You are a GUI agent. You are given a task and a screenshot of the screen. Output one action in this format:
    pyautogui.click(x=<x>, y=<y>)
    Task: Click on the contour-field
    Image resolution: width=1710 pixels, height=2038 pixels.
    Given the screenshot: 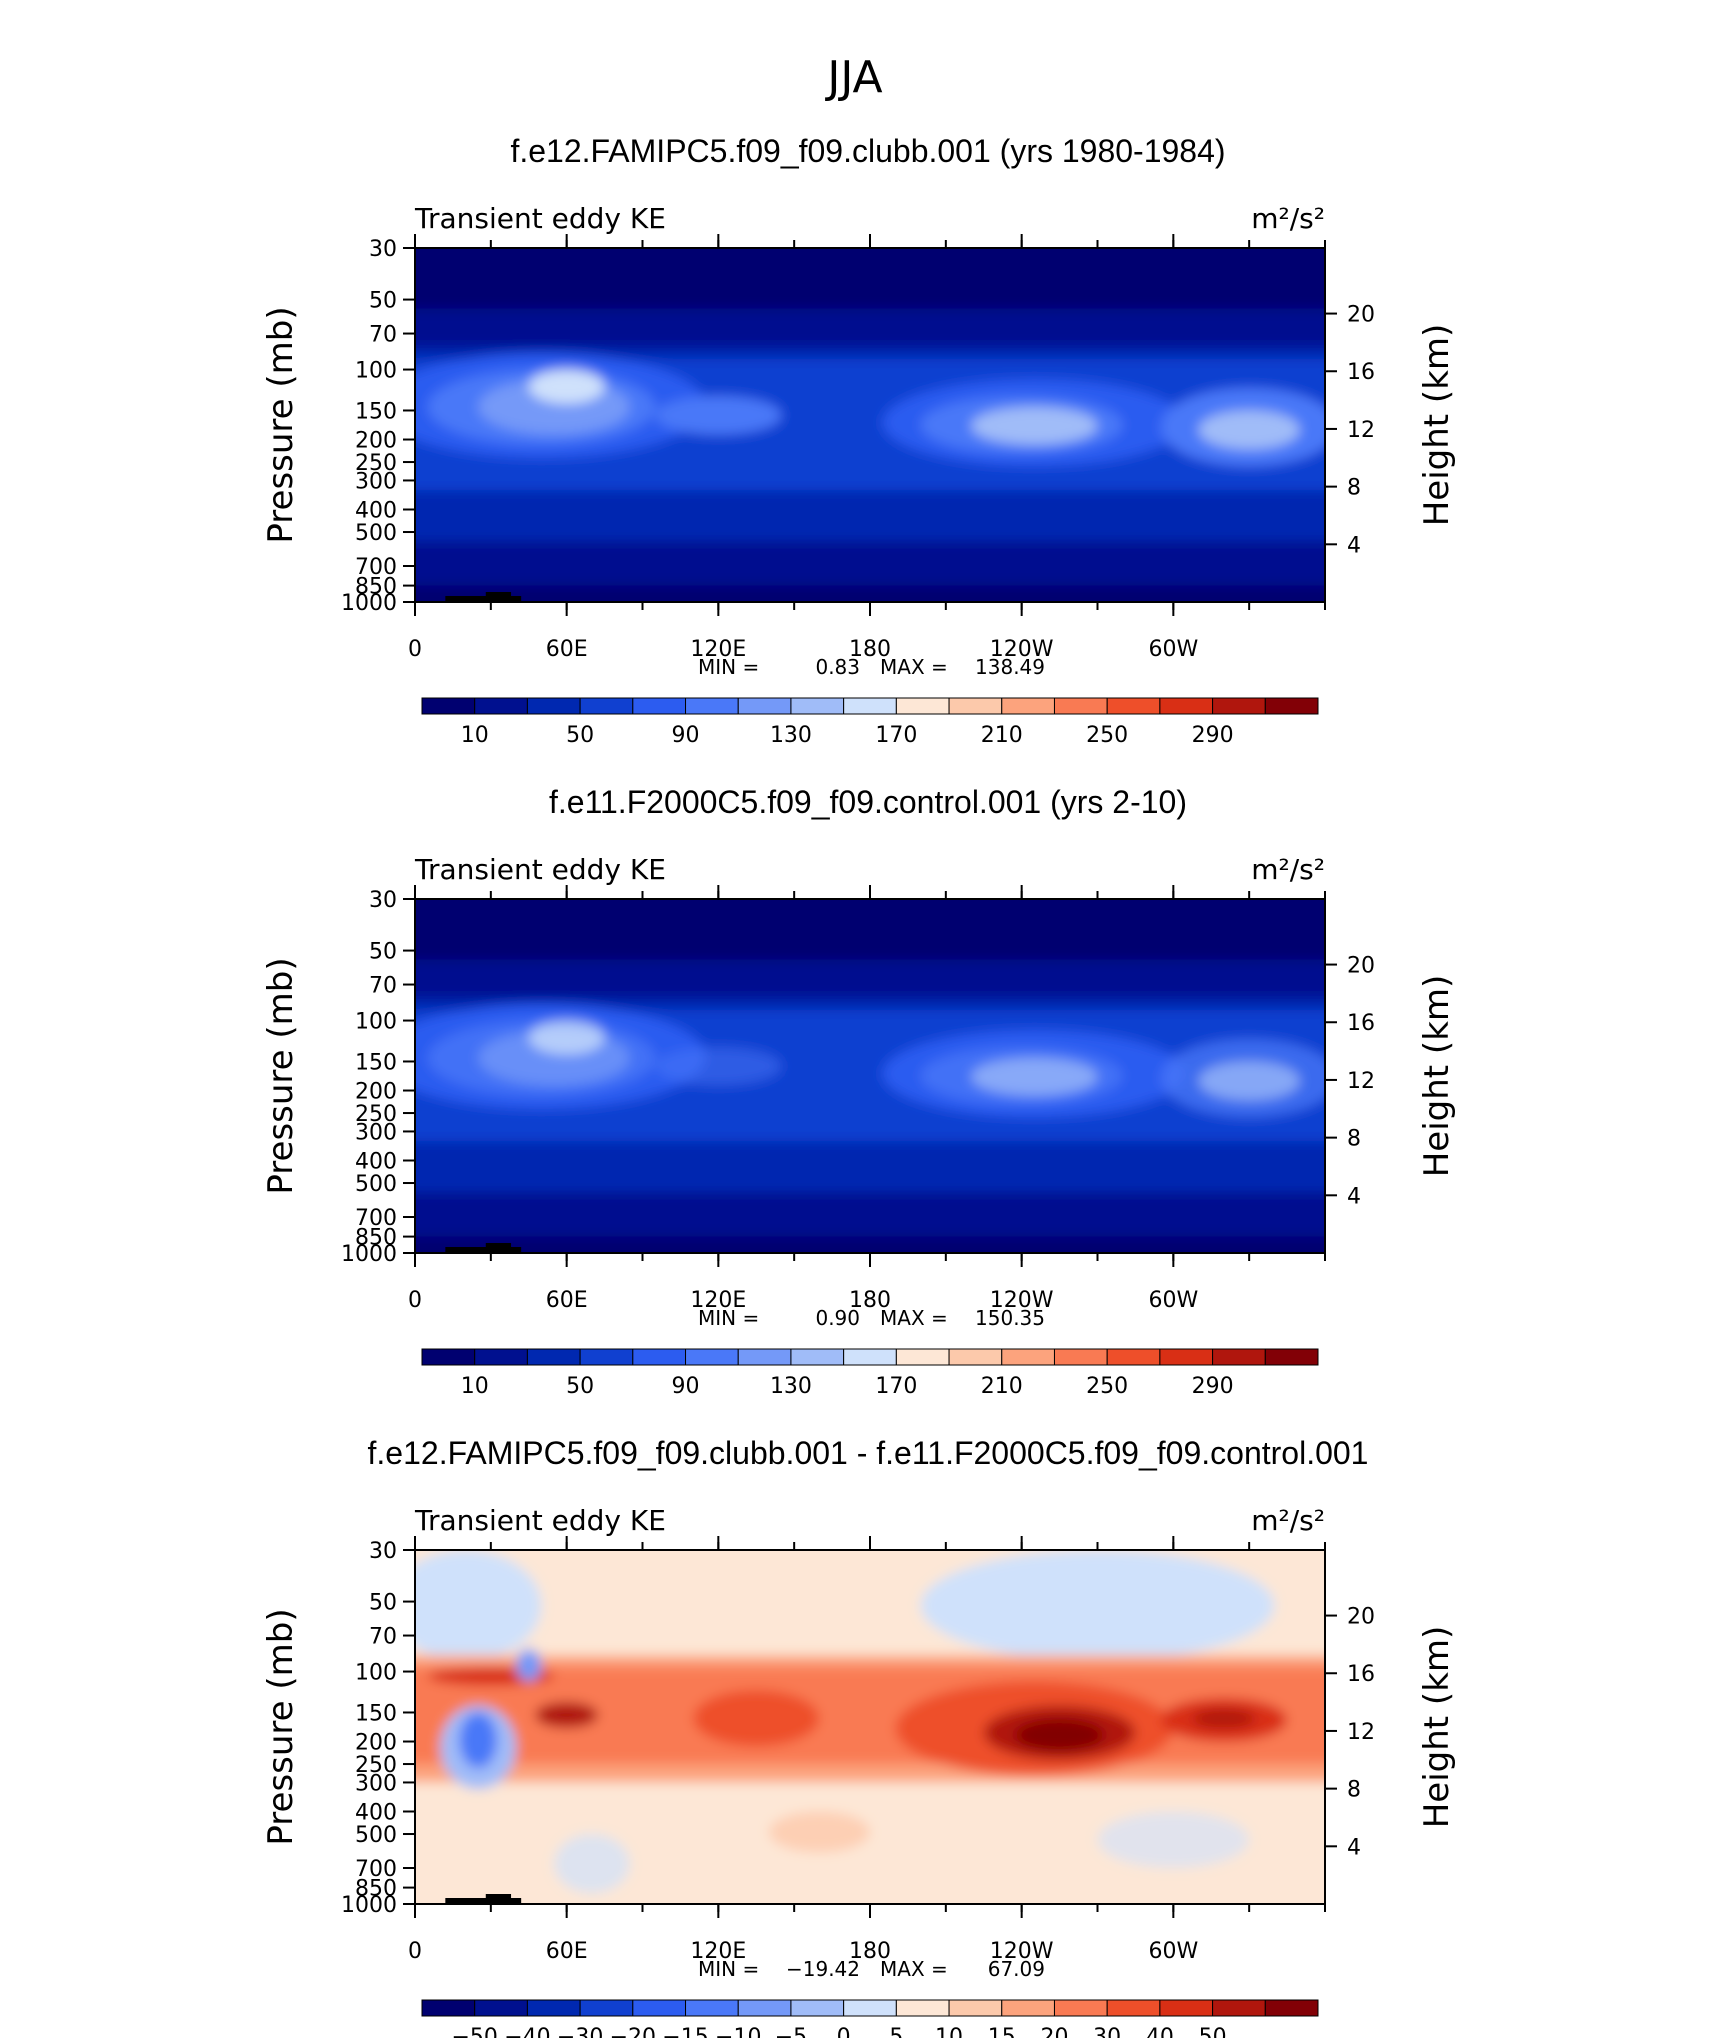 What is the action you would take?
    pyautogui.click(x=870, y=1076)
    